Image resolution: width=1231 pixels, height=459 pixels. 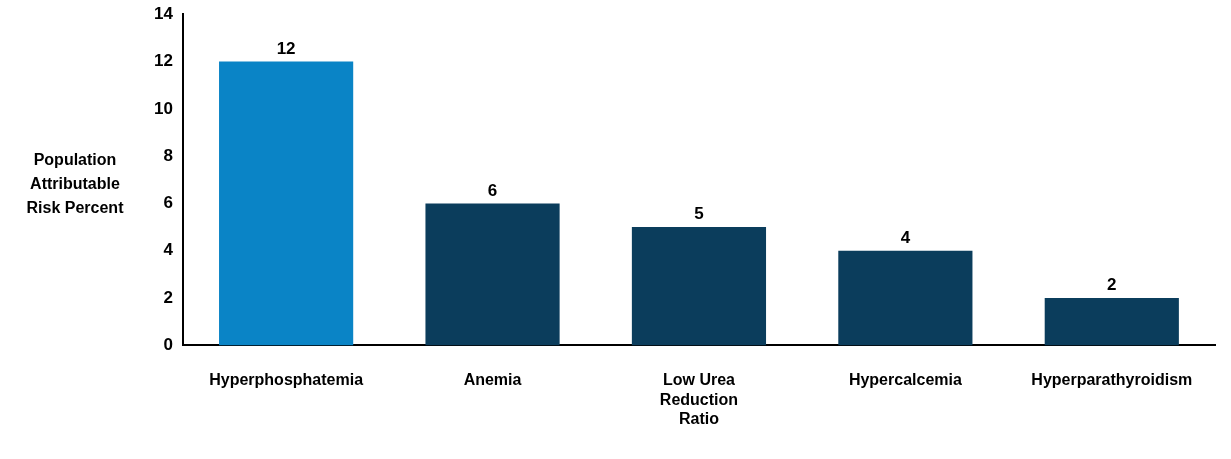 What do you see at coordinates (168, 250) in the screenshot?
I see `y-tick-label: 4` at bounding box center [168, 250].